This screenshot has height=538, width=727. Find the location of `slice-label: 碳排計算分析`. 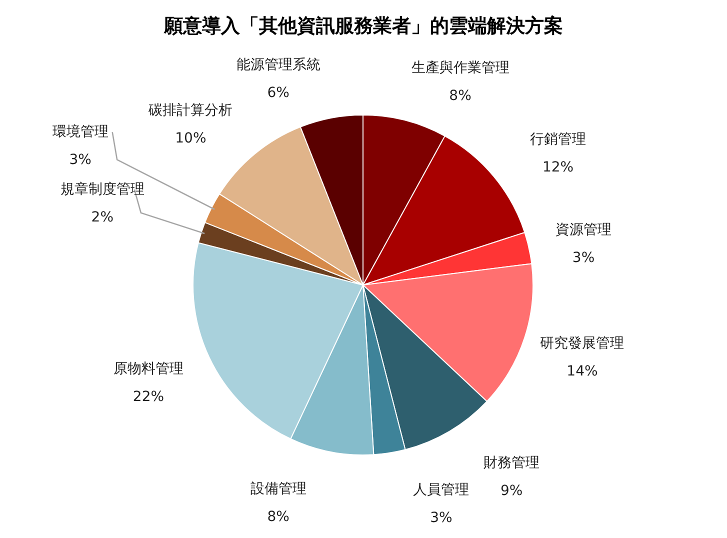

slice-label: 碳排計算分析 is located at coordinates (190, 110).